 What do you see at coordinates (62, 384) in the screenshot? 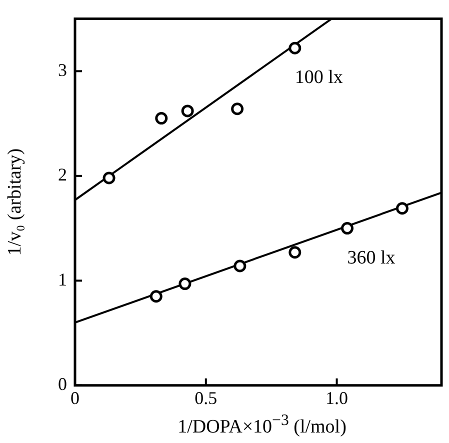
I see `y-tick-label: 0` at bounding box center [62, 384].